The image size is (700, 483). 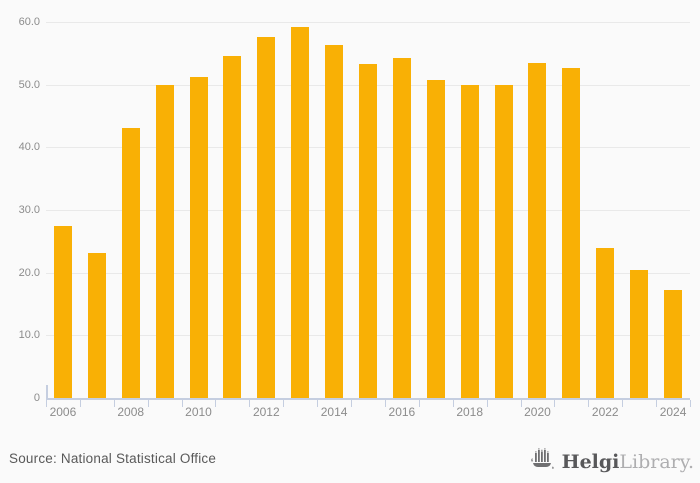 I want to click on logo-text-library: Library., so click(x=656, y=461).